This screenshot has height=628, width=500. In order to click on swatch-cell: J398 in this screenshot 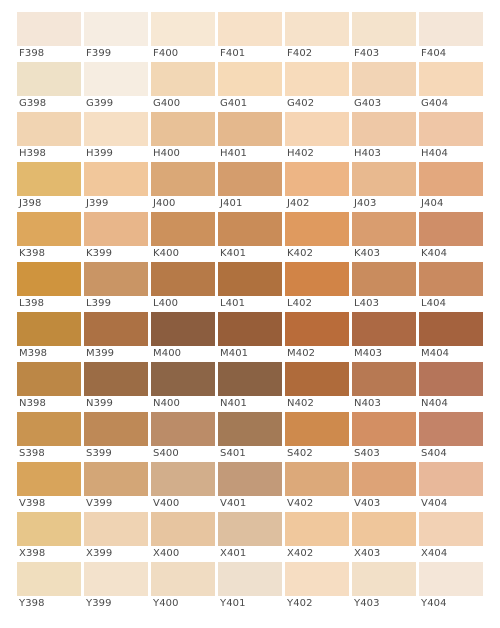, I will do `click(49, 187)`.